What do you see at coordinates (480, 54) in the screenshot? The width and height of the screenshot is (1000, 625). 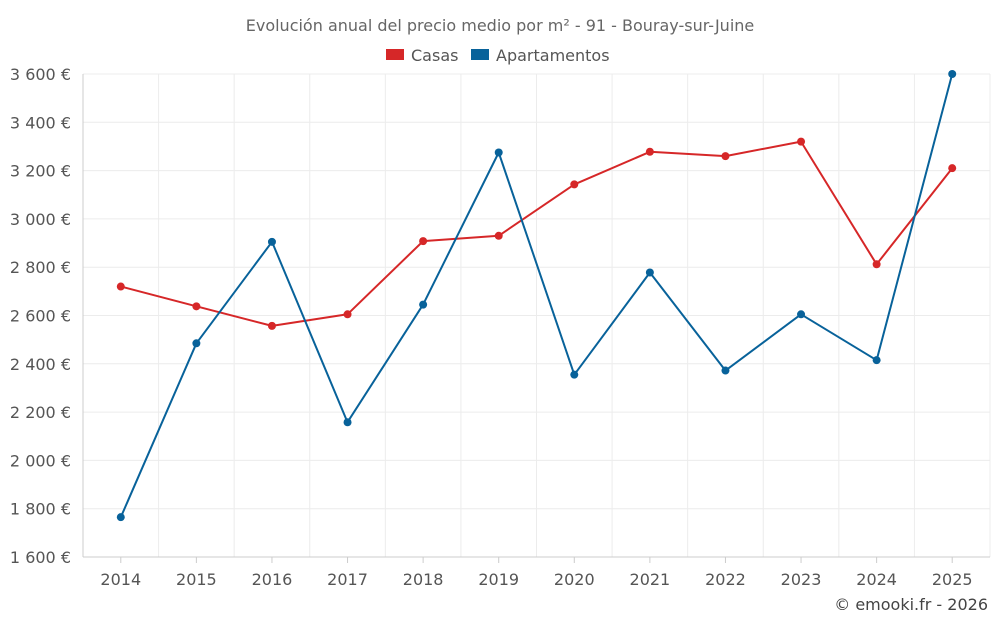 I see `legend-swatch-apartamentos` at bounding box center [480, 54].